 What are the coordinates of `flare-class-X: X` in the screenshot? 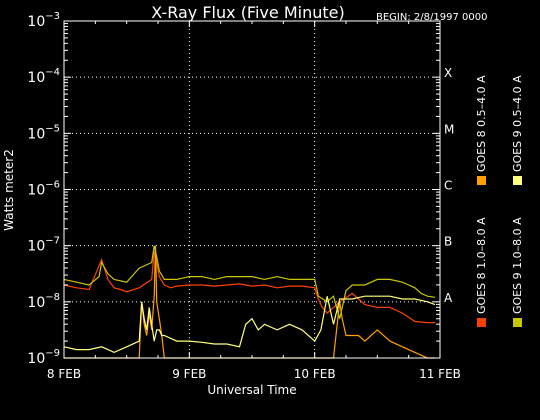 It's located at (448, 73).